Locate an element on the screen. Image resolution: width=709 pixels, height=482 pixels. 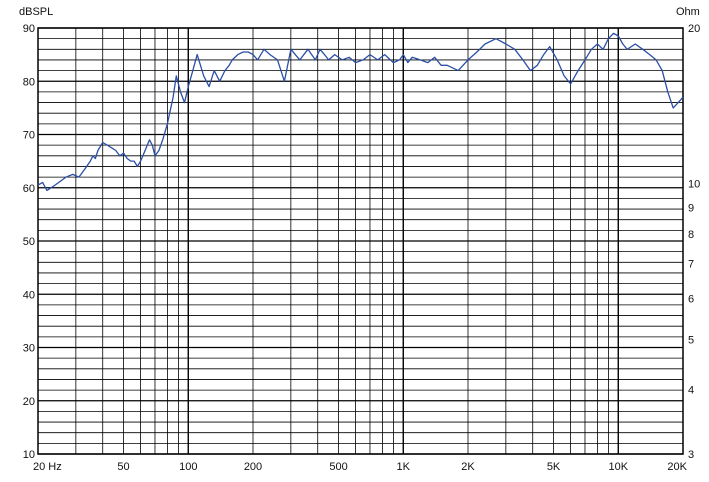
y2-tick-label: 8 is located at coordinates (691, 235).